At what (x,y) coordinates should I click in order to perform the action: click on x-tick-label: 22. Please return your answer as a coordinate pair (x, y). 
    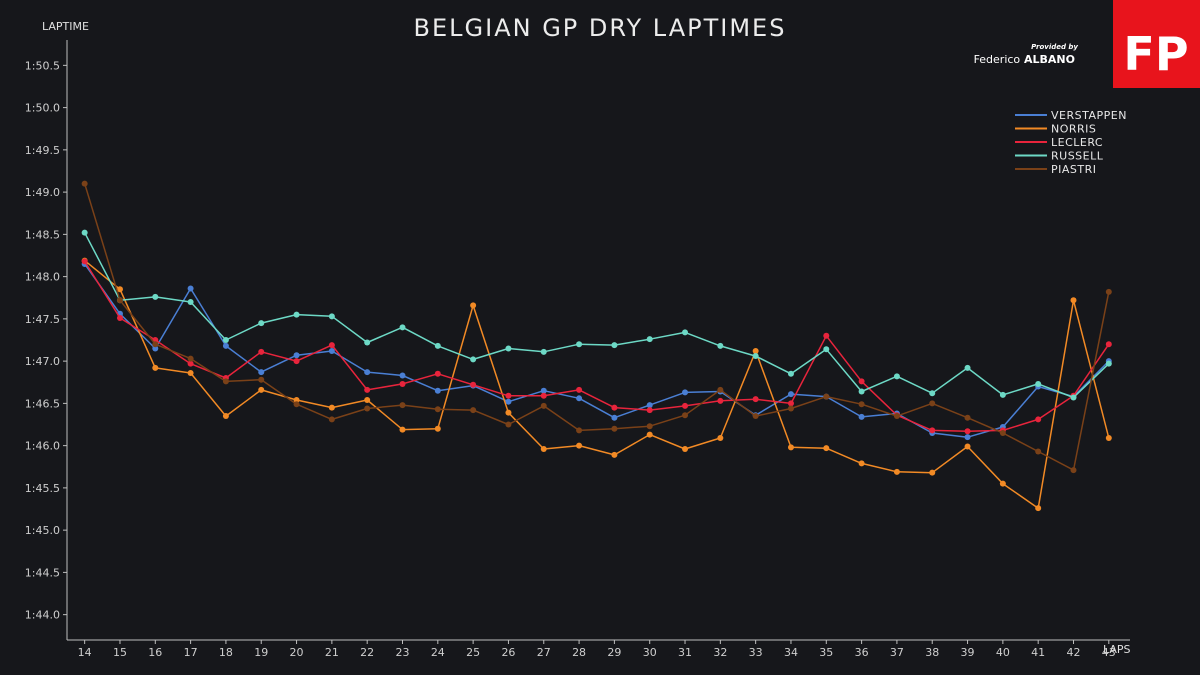
    Looking at the image, I should click on (367, 652).